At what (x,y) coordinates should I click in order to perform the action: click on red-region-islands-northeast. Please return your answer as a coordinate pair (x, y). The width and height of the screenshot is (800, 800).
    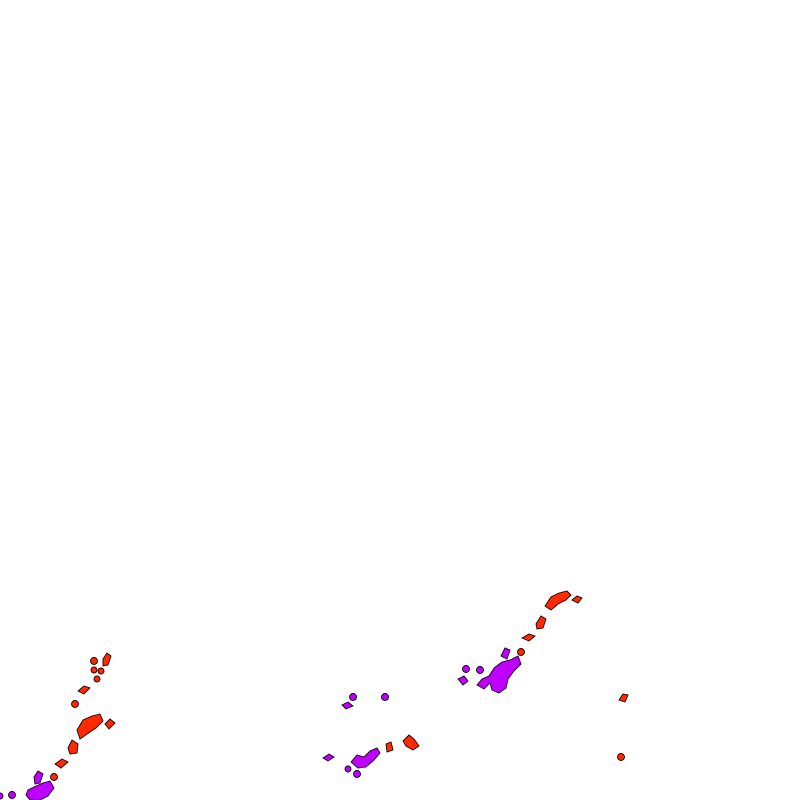
    Looking at the image, I should click on (573, 675).